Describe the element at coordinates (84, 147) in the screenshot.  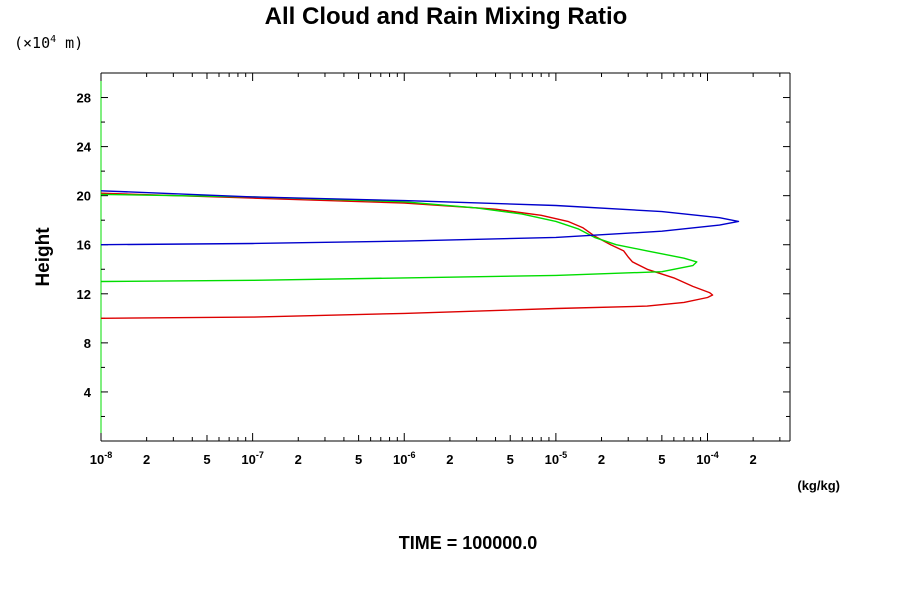
I see `y-tick-label: 24` at that location.